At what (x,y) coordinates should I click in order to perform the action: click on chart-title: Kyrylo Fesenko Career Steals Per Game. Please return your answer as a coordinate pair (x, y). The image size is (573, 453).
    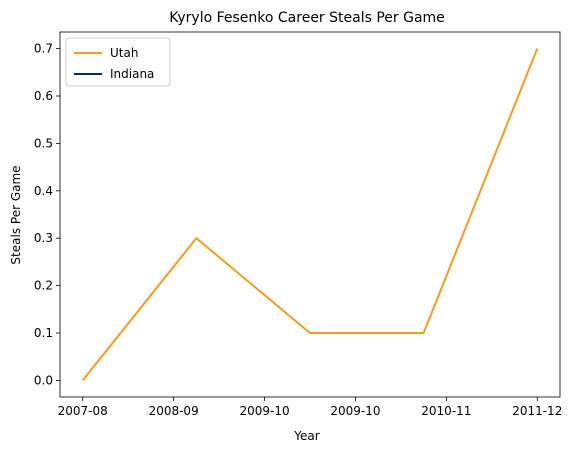
    Looking at the image, I should click on (307, 18).